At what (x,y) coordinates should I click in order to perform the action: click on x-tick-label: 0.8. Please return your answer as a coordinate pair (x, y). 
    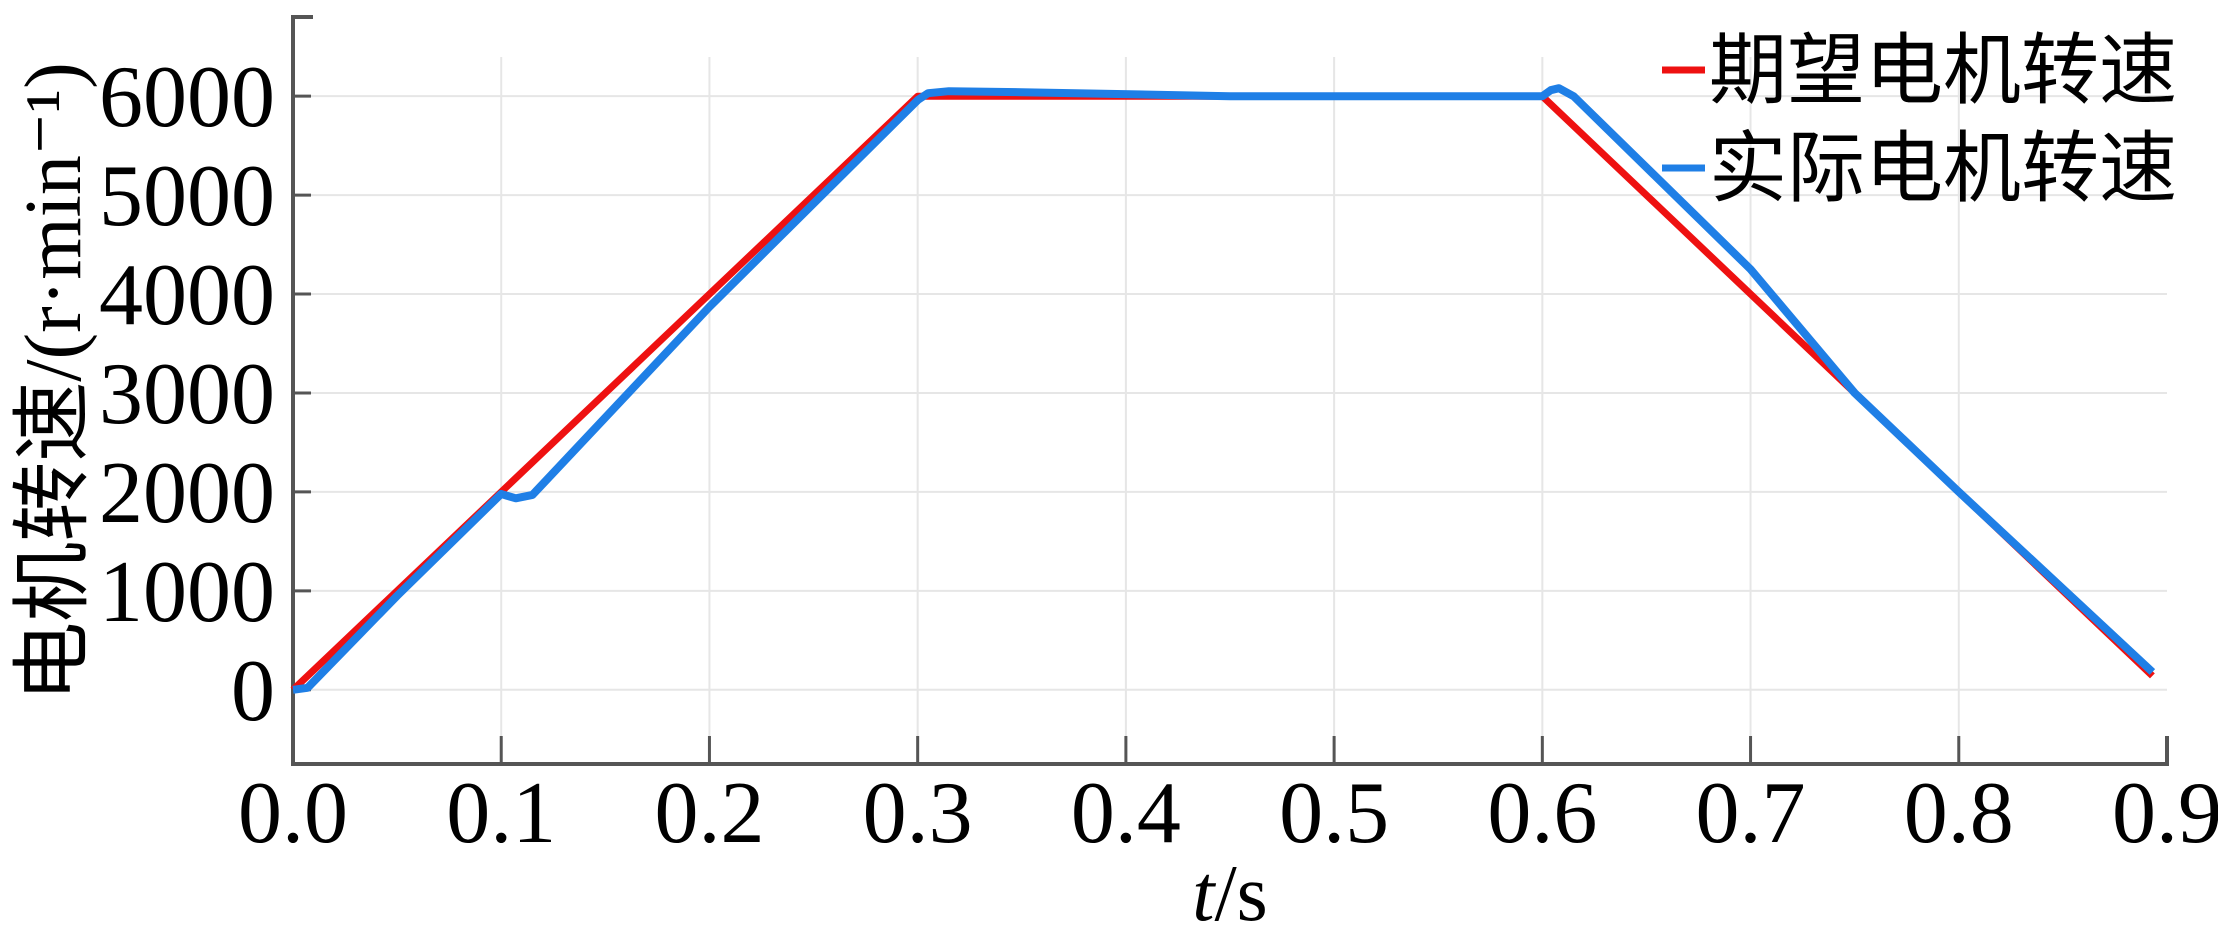
    Looking at the image, I should click on (1959, 813).